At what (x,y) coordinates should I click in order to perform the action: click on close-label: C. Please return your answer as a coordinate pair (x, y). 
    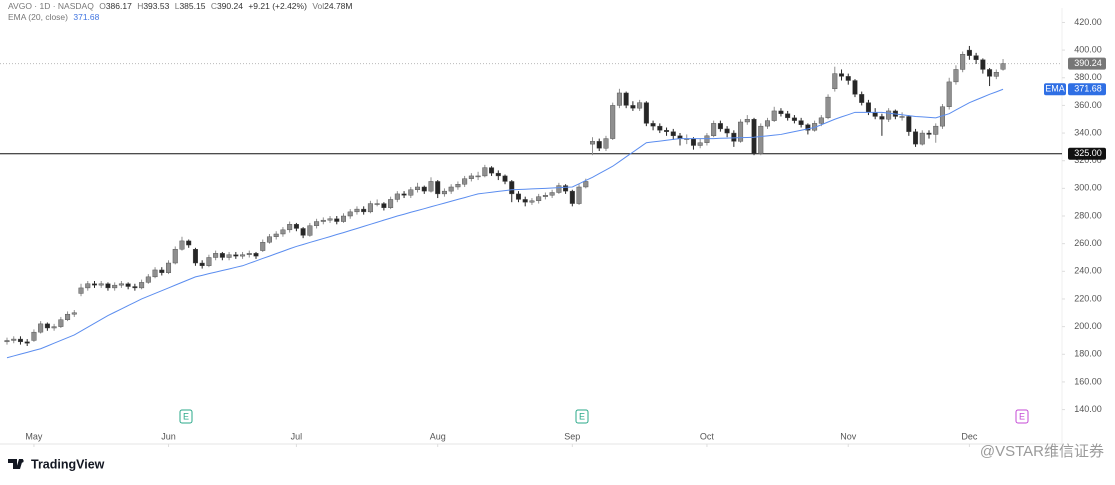
    Looking at the image, I should click on (214, 6).